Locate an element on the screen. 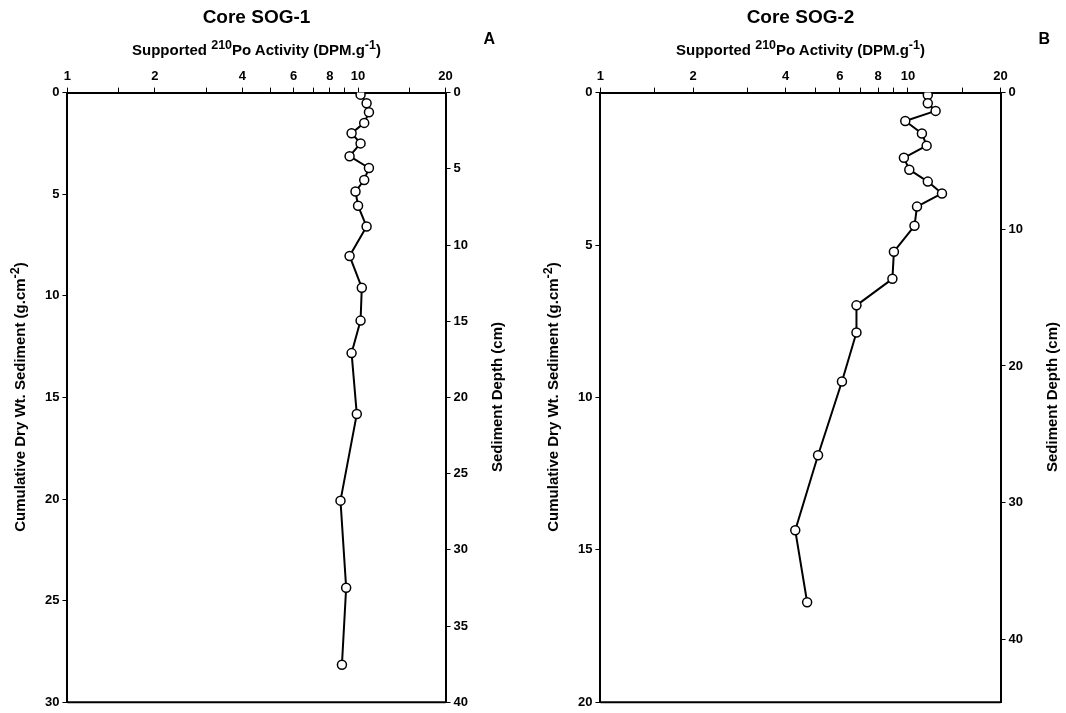  y2-tick-label: 5 is located at coordinates (457, 168).